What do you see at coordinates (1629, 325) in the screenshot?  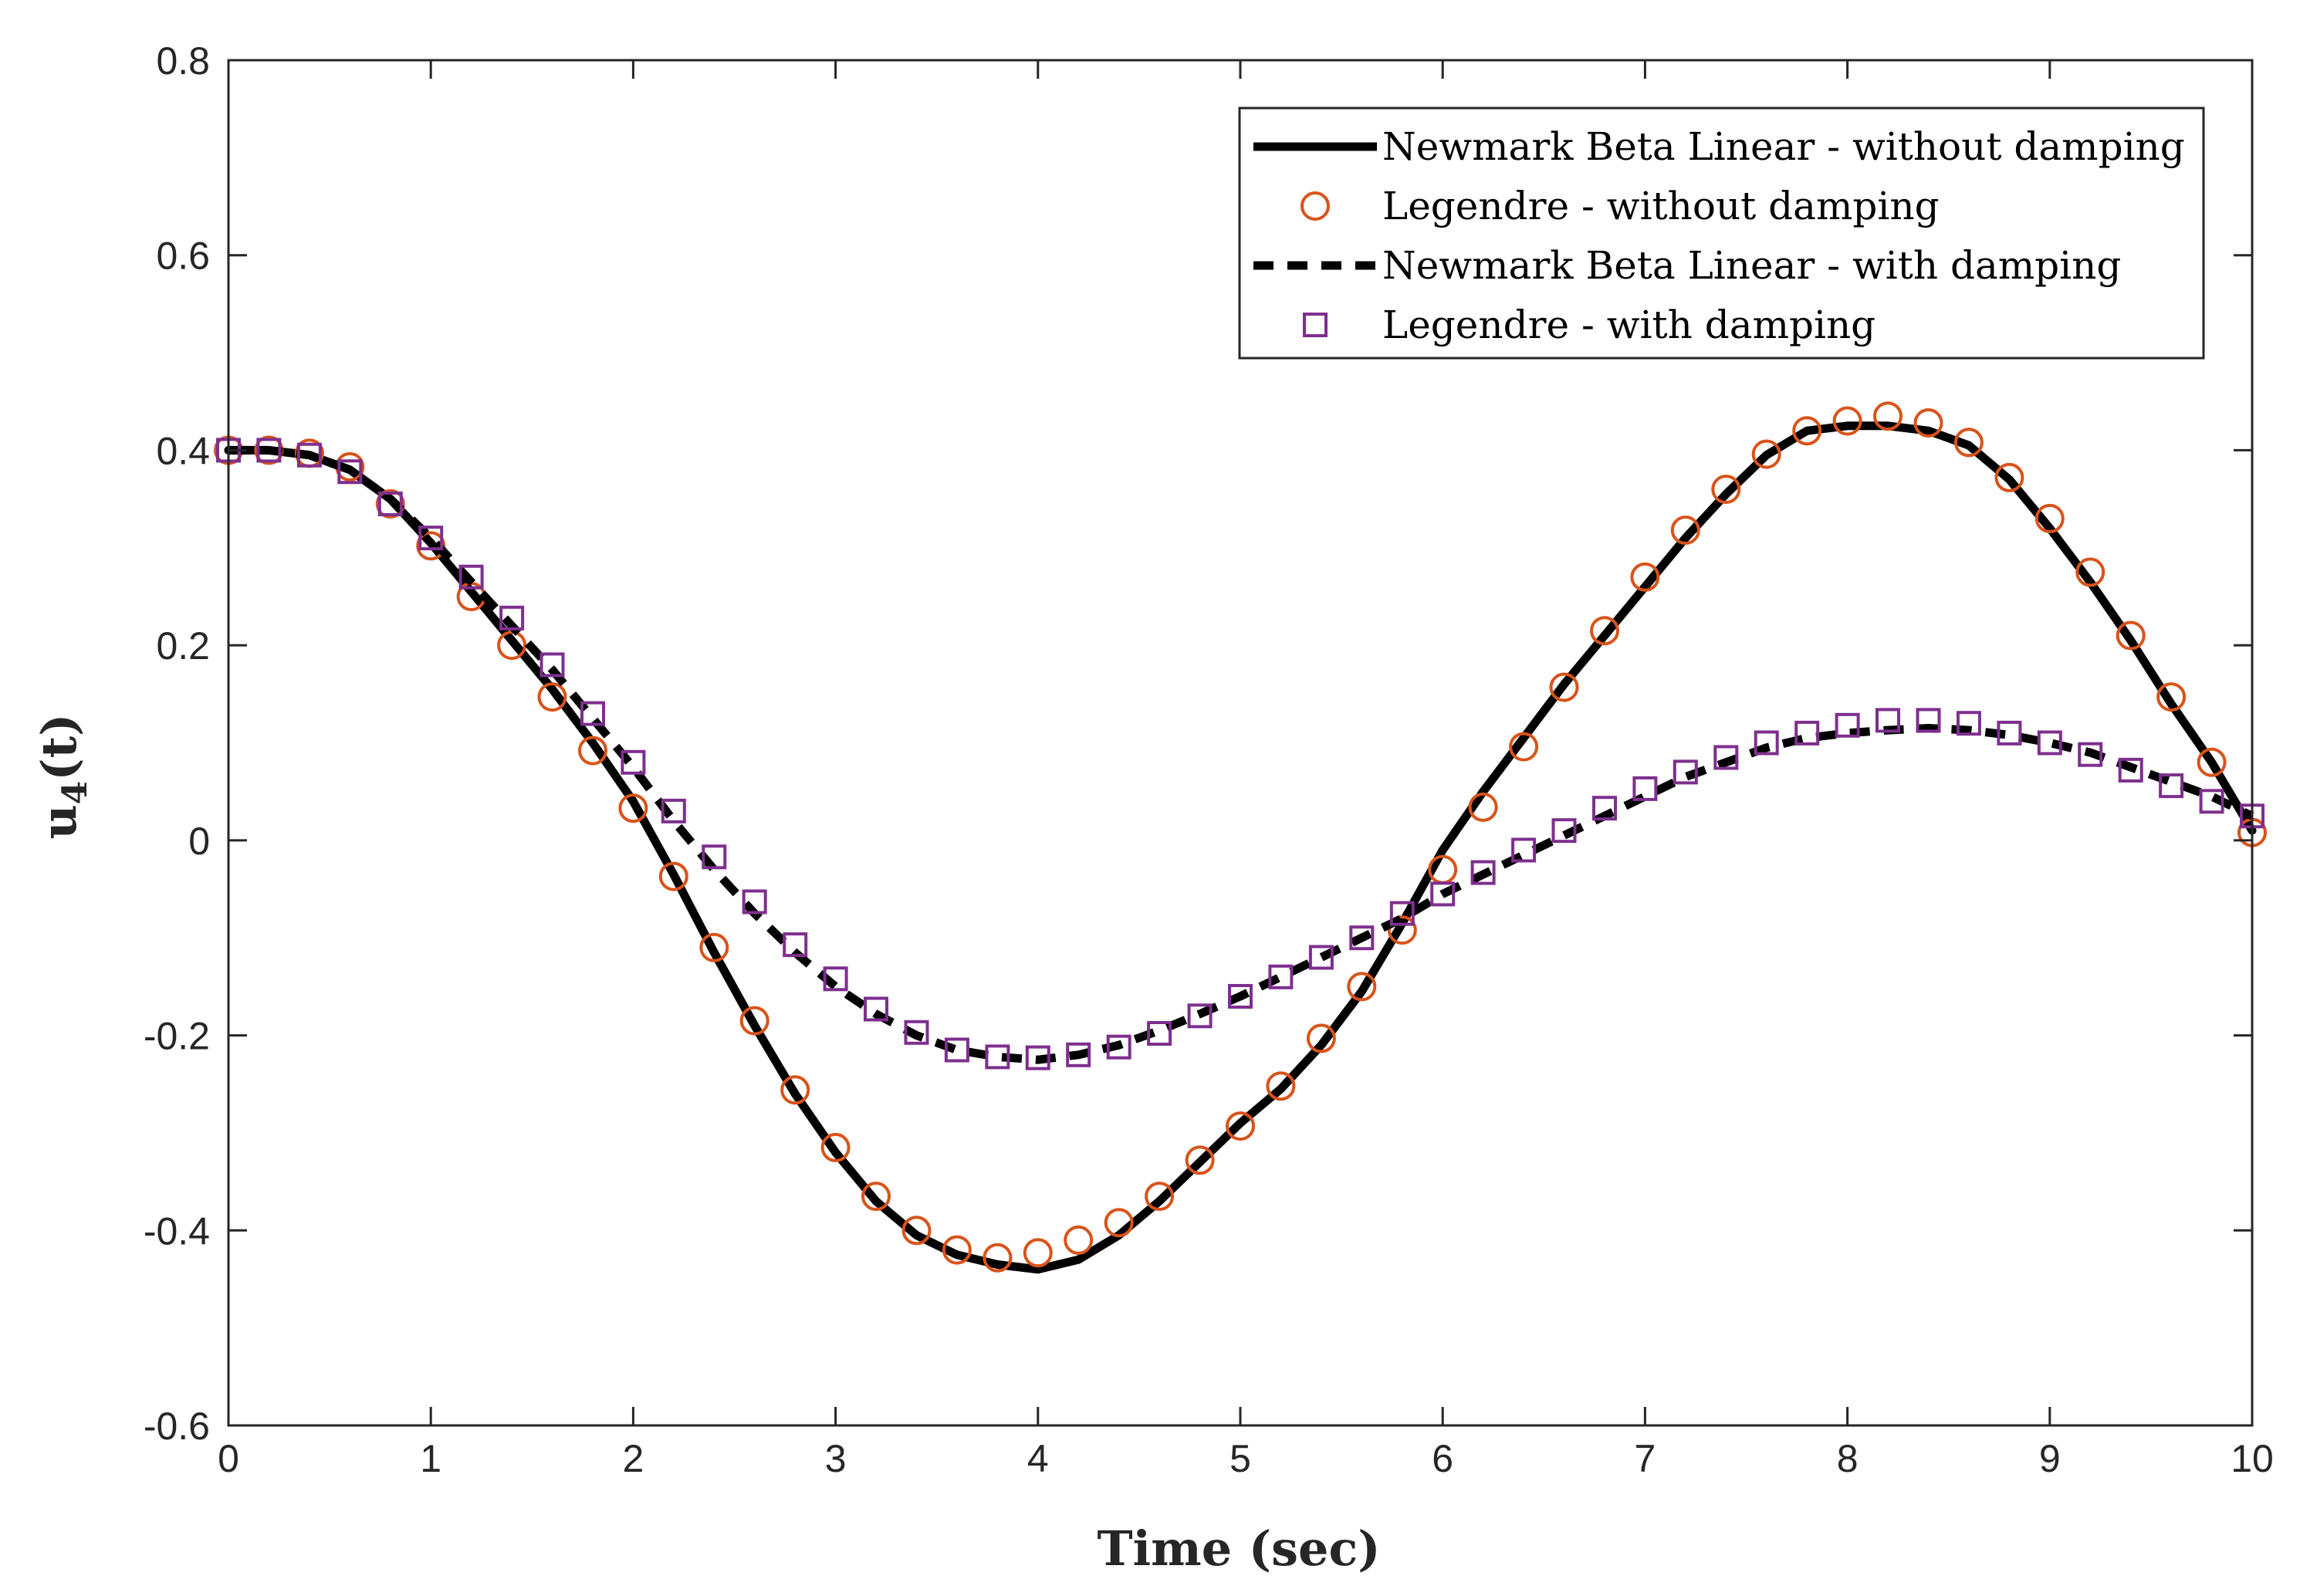 I see `legend-label: Legendre - with damping` at bounding box center [1629, 325].